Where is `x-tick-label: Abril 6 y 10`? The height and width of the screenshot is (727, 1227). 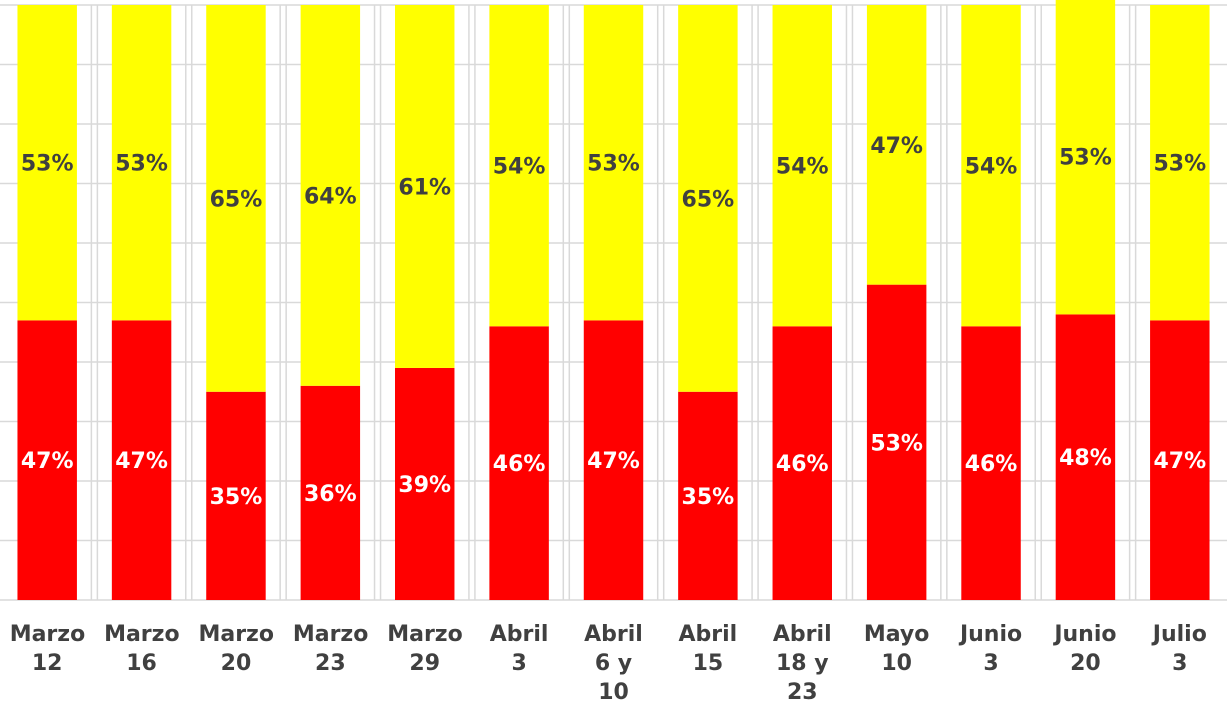 x-tick-label: Abril 6 y 10 is located at coordinates (613, 663).